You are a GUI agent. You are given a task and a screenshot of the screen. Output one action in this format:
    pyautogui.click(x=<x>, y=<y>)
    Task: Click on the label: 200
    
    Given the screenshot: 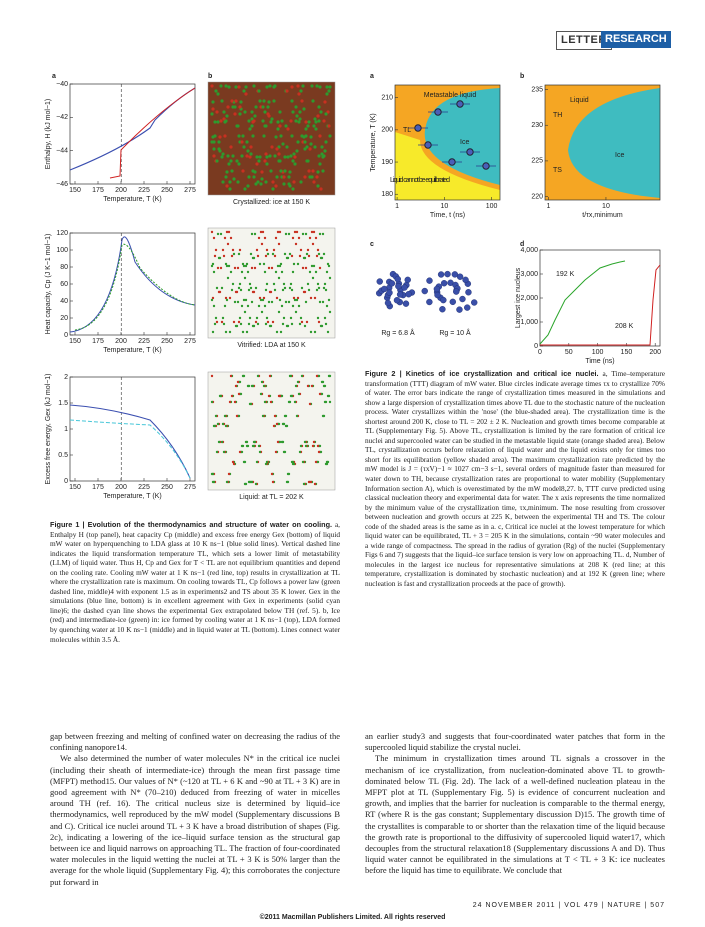 What is the action you would take?
    pyautogui.click(x=121, y=341)
    